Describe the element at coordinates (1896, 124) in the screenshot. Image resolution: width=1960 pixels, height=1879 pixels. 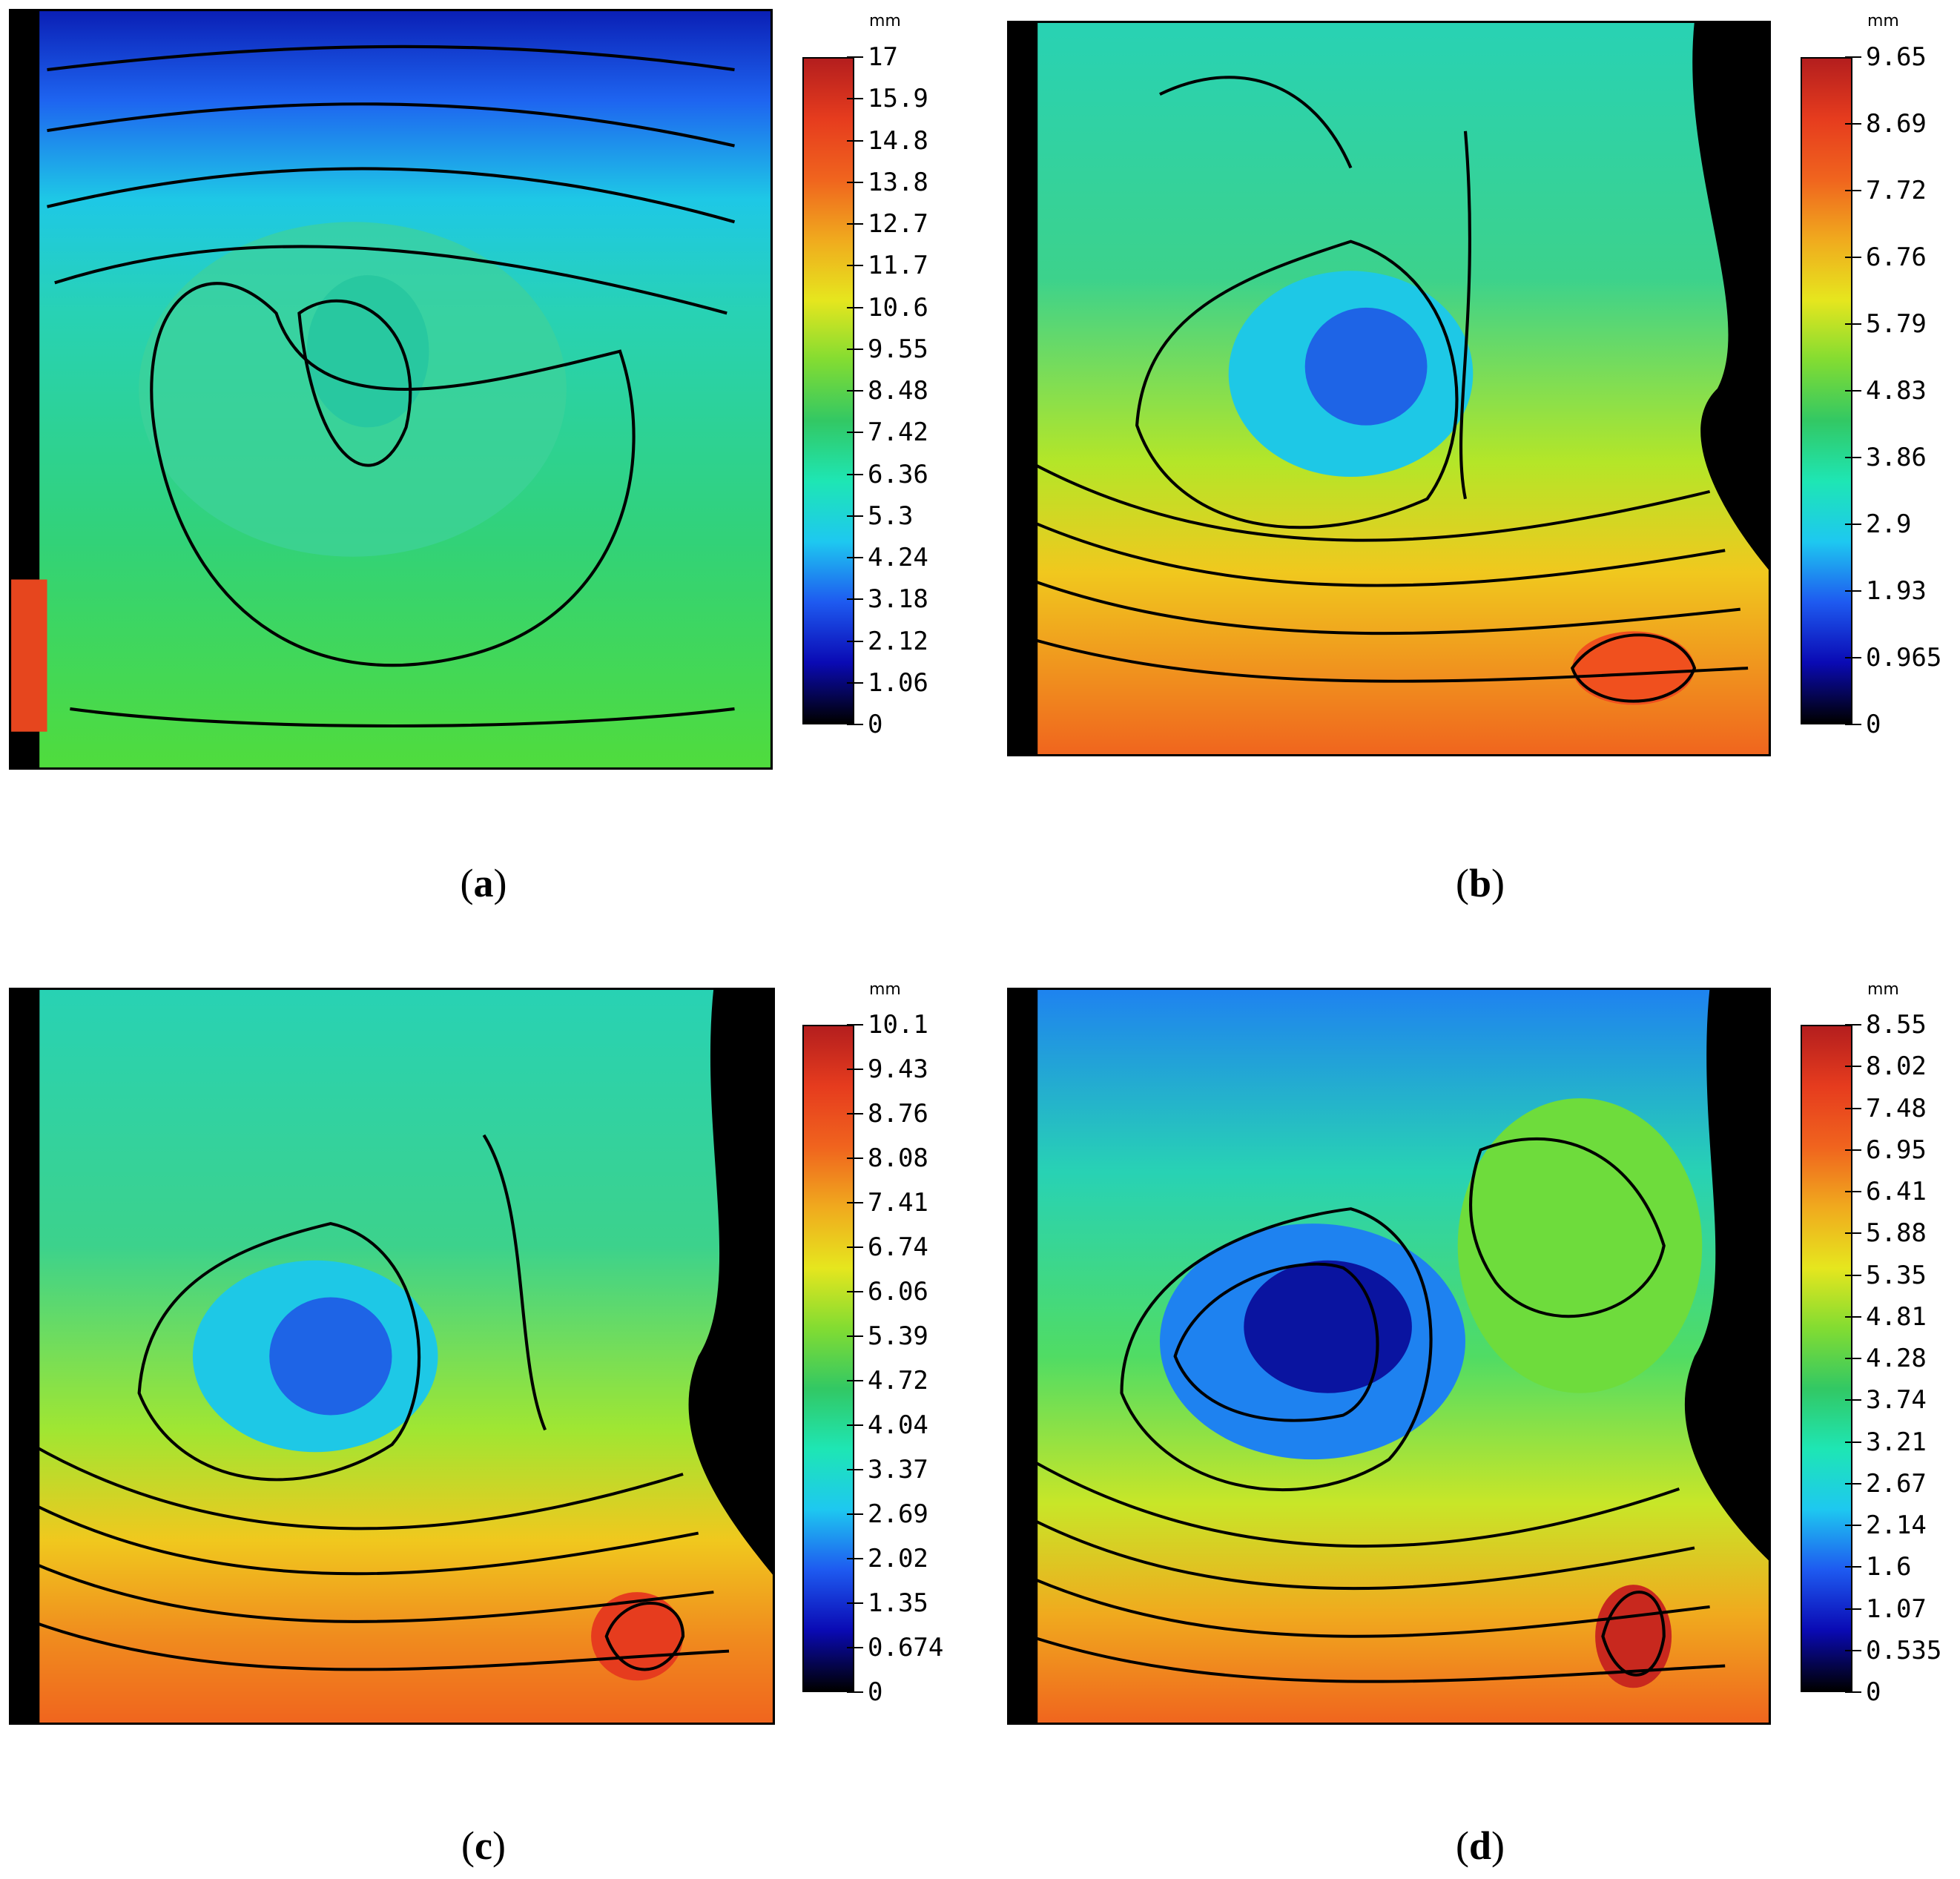
I see `scale-tick-label-b-1: 8.69` at that location.